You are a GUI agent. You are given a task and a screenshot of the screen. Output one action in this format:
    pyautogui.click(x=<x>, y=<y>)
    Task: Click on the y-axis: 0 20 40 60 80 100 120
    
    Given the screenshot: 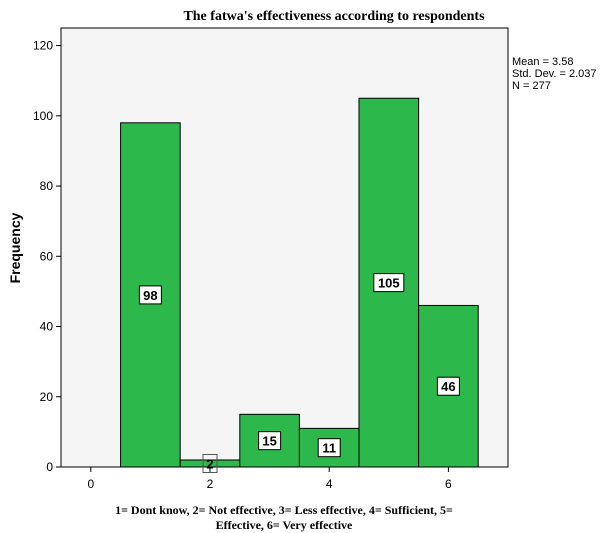 What is the action you would take?
    pyautogui.click(x=47, y=256)
    